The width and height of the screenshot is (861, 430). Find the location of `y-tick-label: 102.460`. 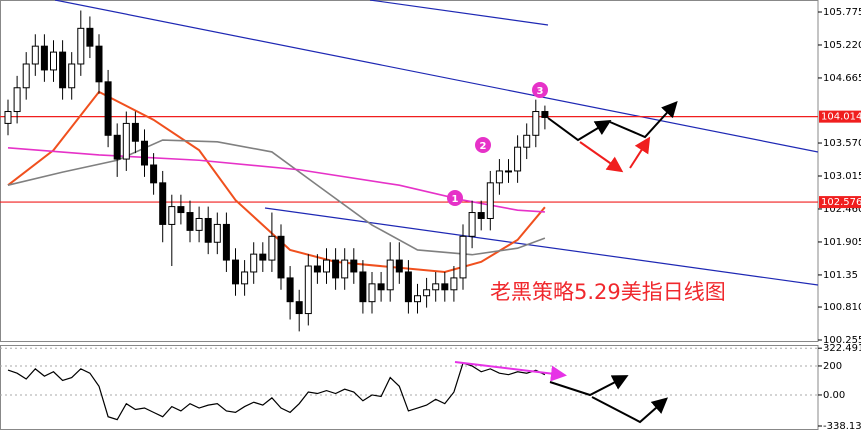

y-tick-label: 102.460 is located at coordinates (842, 209).